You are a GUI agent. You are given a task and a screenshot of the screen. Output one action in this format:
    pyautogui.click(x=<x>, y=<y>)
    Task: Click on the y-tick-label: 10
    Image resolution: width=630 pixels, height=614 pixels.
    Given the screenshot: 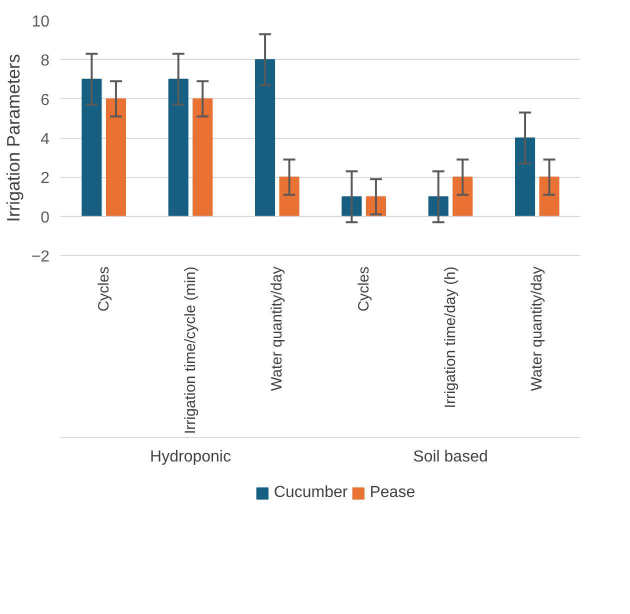 What is the action you would take?
    pyautogui.click(x=41, y=22)
    